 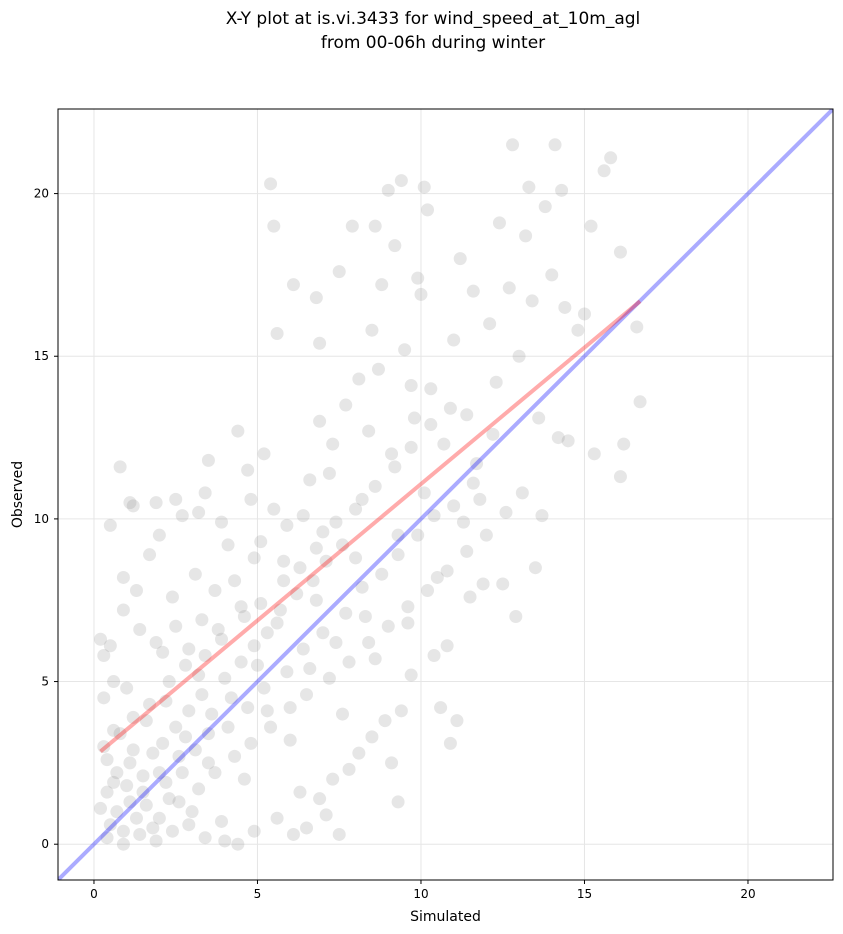 I want to click on y-tick-label: 15, so click(x=41, y=356).